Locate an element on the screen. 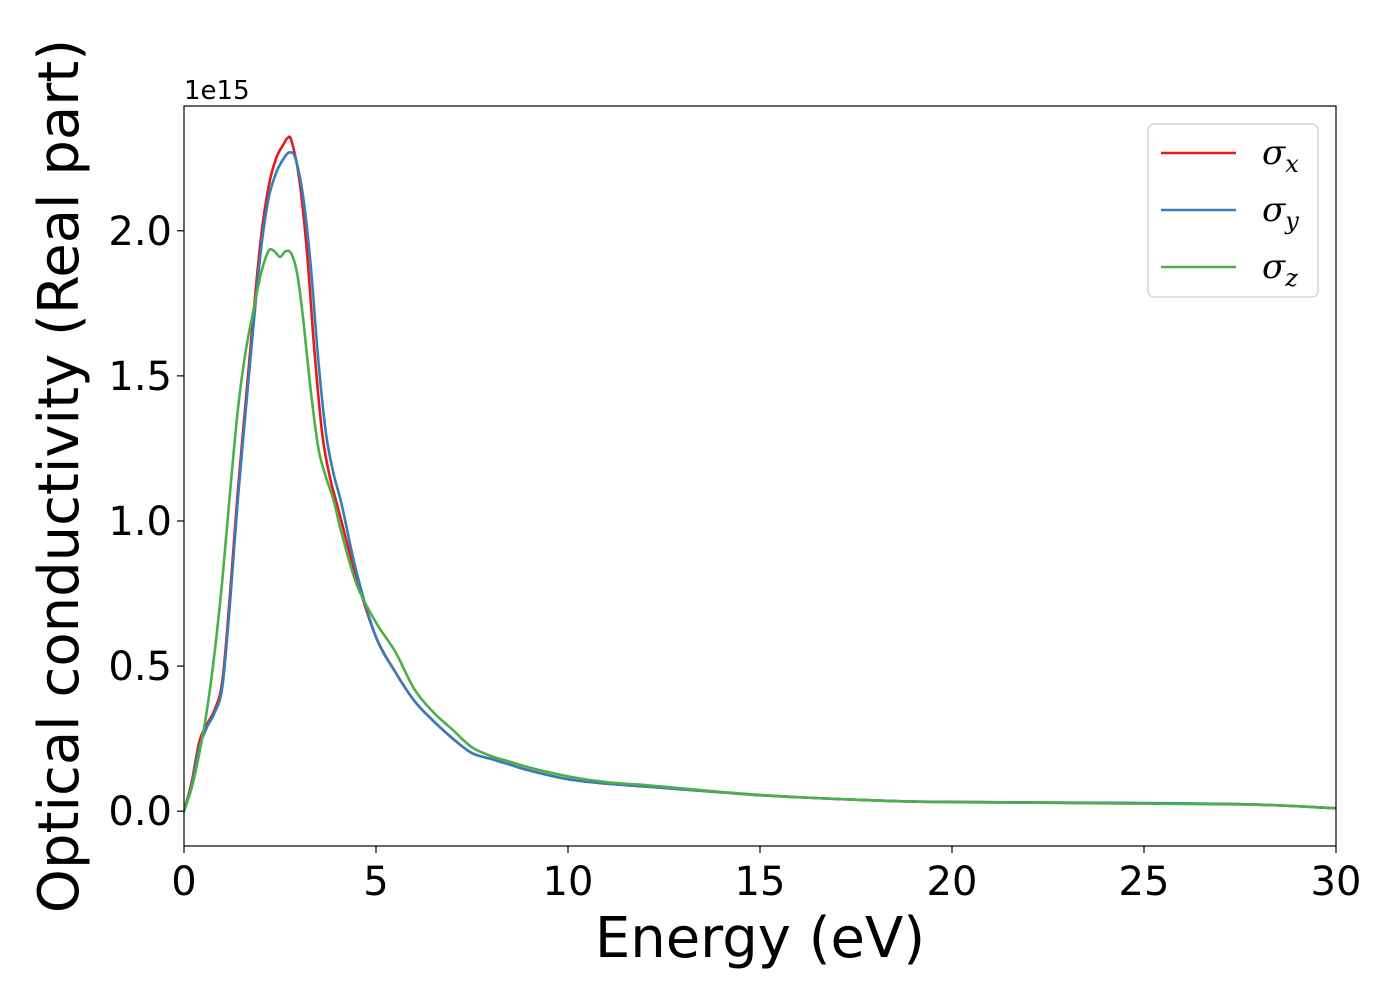  legend-label-z: σz is located at coordinates (1280, 269).